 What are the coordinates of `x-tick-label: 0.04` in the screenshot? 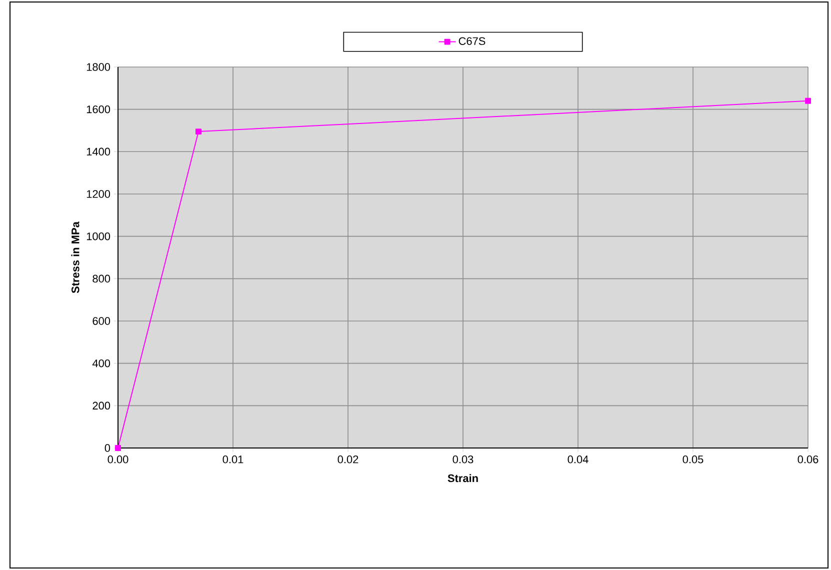 It's located at (578, 460).